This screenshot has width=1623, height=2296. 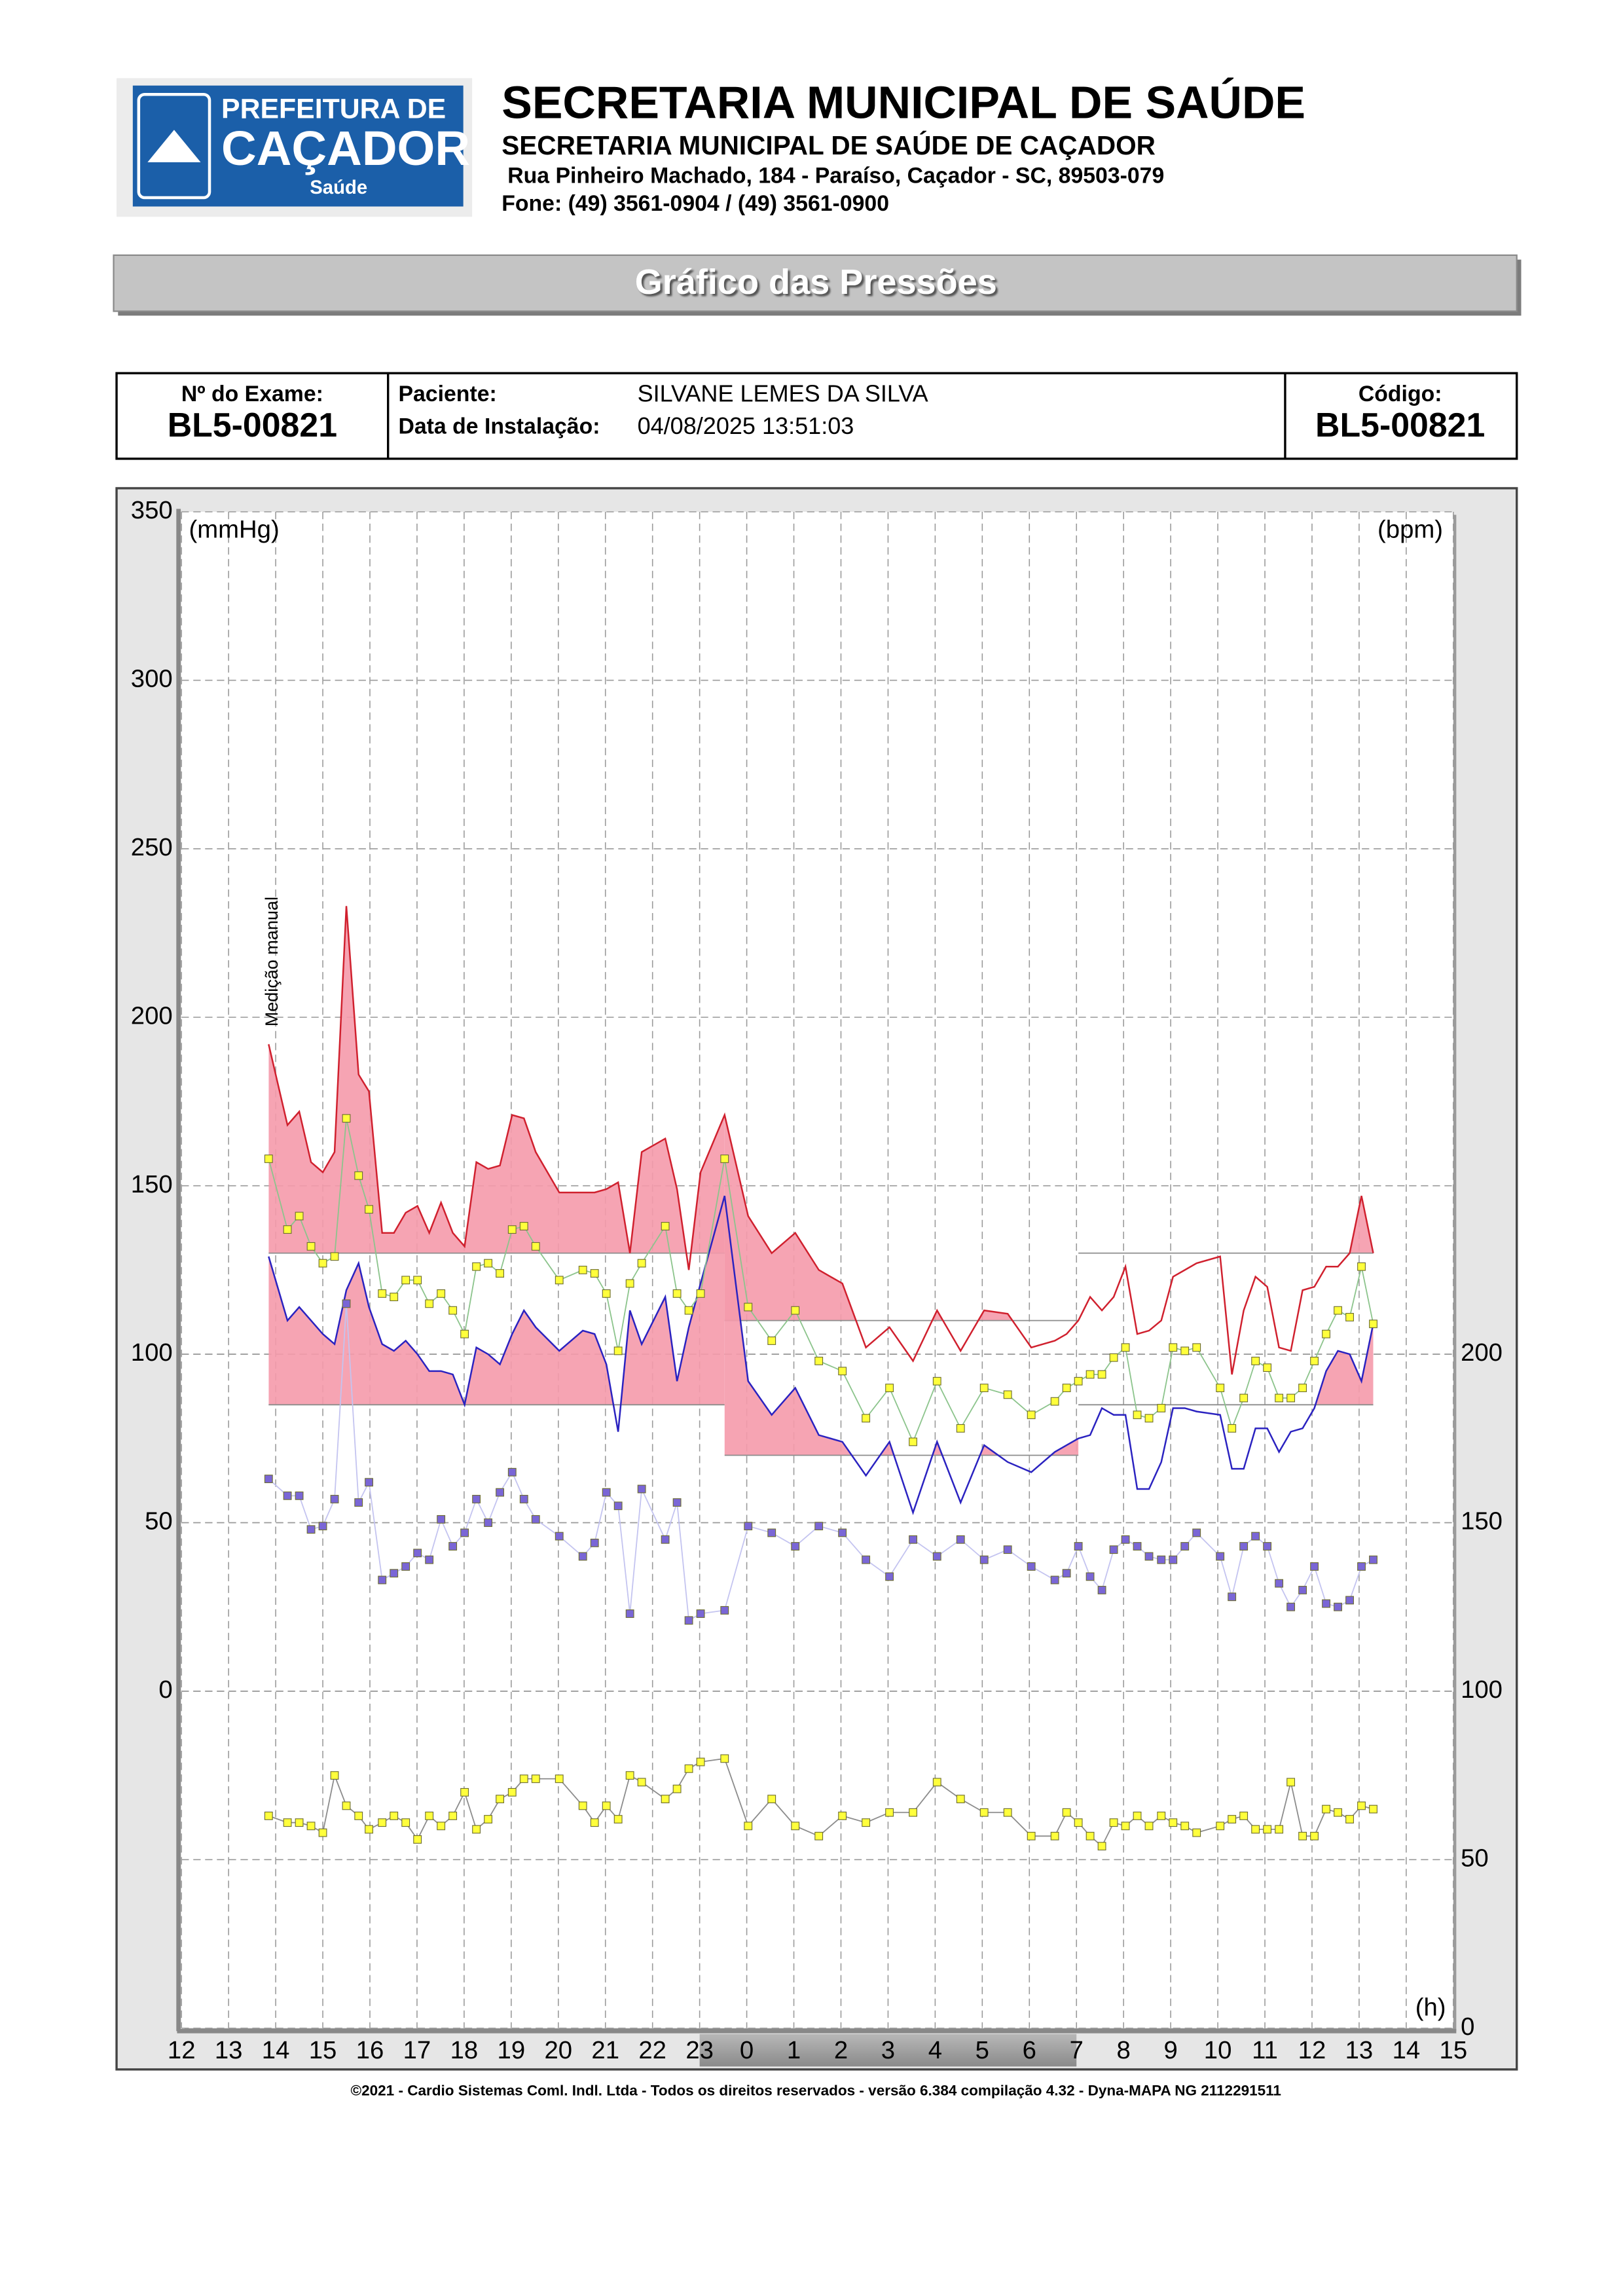 What do you see at coordinates (605, 2050) in the screenshot?
I see `x-tick-label: 21` at bounding box center [605, 2050].